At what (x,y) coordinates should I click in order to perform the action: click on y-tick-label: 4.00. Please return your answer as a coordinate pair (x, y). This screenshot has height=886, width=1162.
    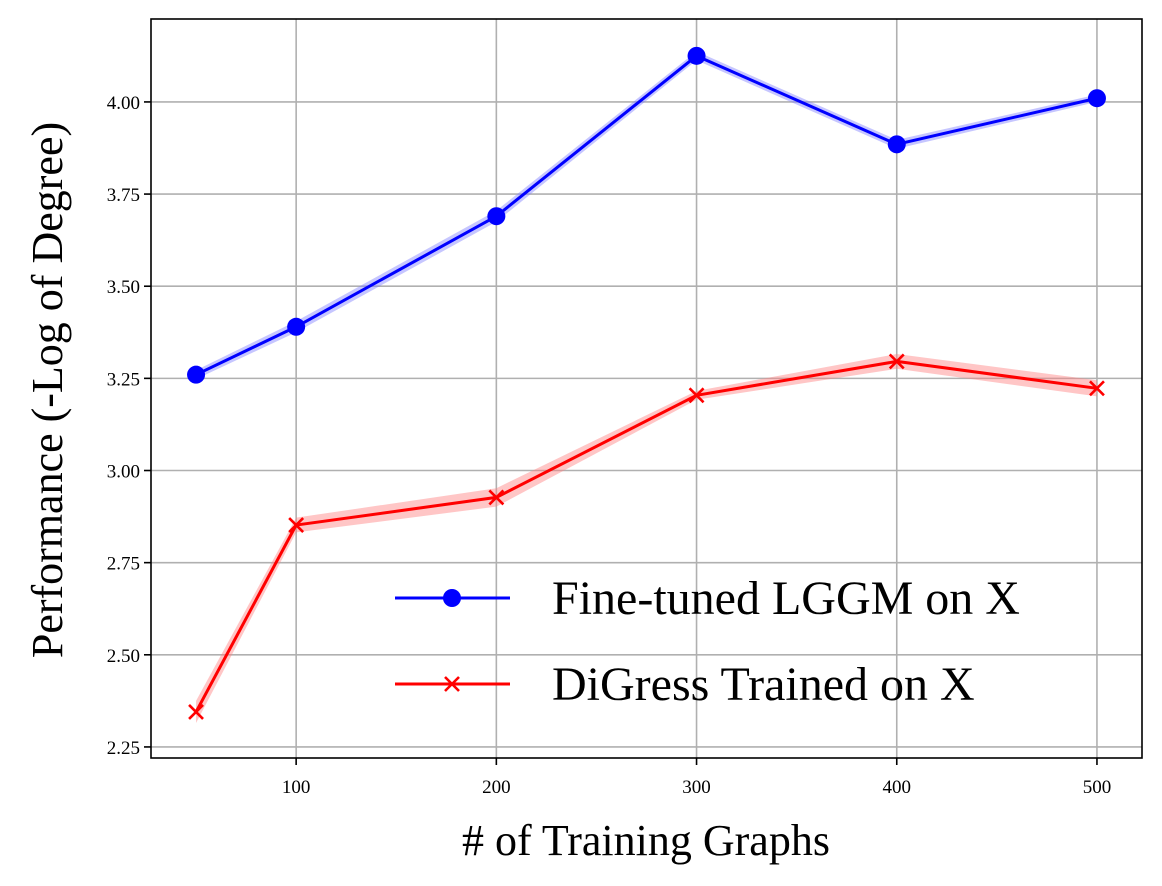
    Looking at the image, I should click on (123, 103).